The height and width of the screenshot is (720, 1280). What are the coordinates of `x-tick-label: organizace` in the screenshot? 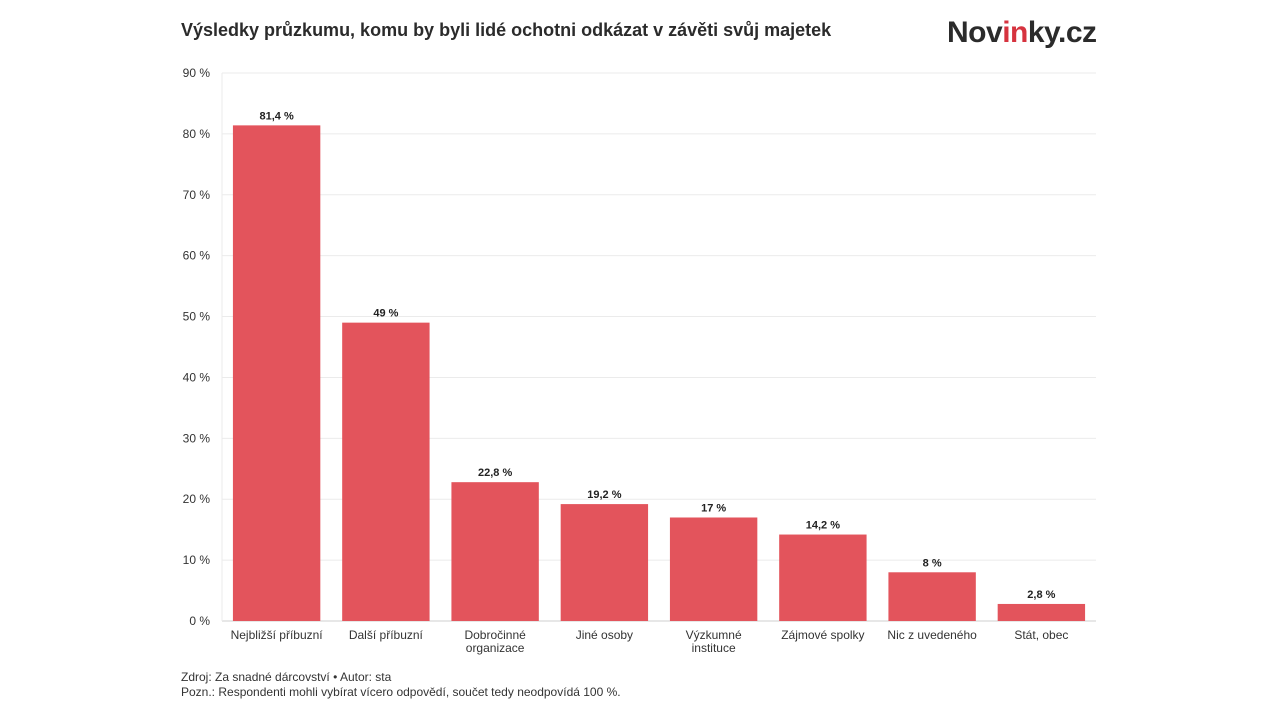 It's located at (495, 648).